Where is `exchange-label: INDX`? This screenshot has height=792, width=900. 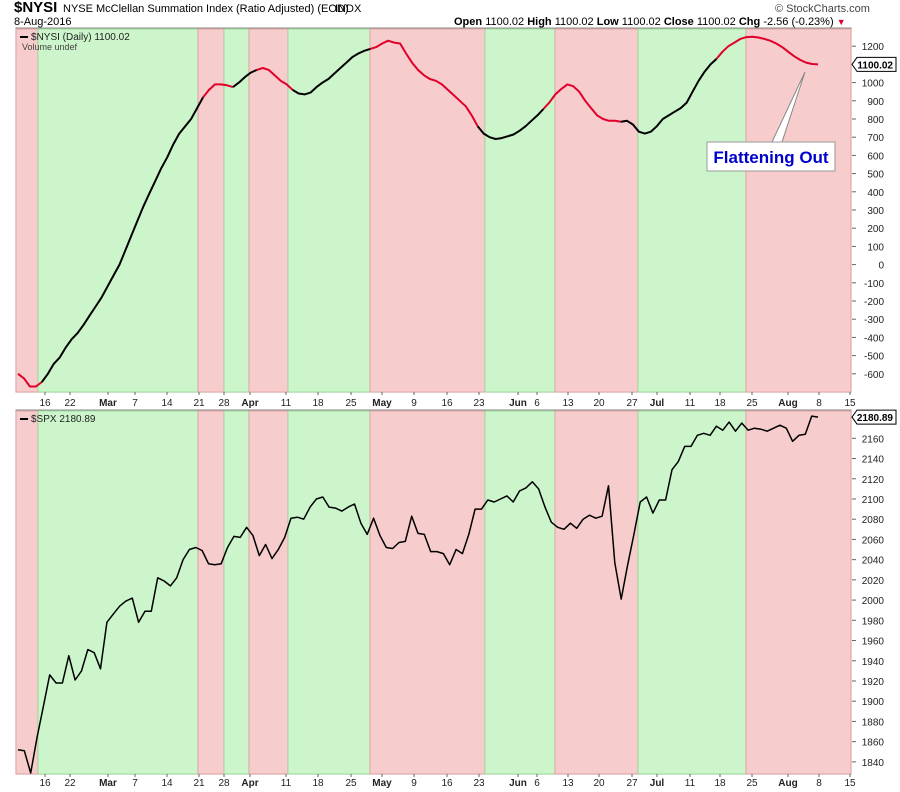
exchange-label: INDX is located at coordinates (348, 9).